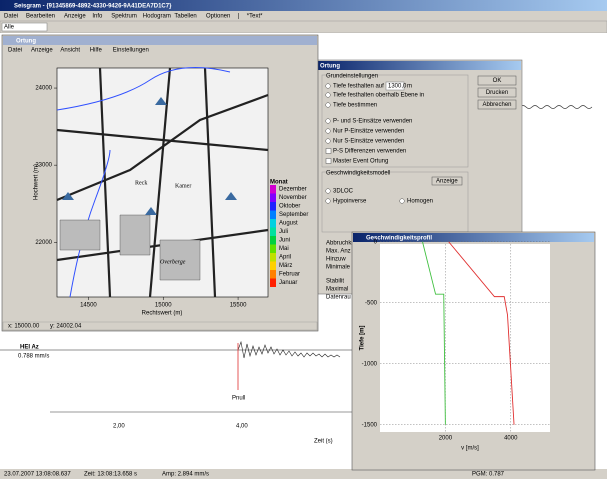 Image resolution: width=607 pixels, height=484 pixels. I want to click on legend-label: Juli, so click(283, 232).